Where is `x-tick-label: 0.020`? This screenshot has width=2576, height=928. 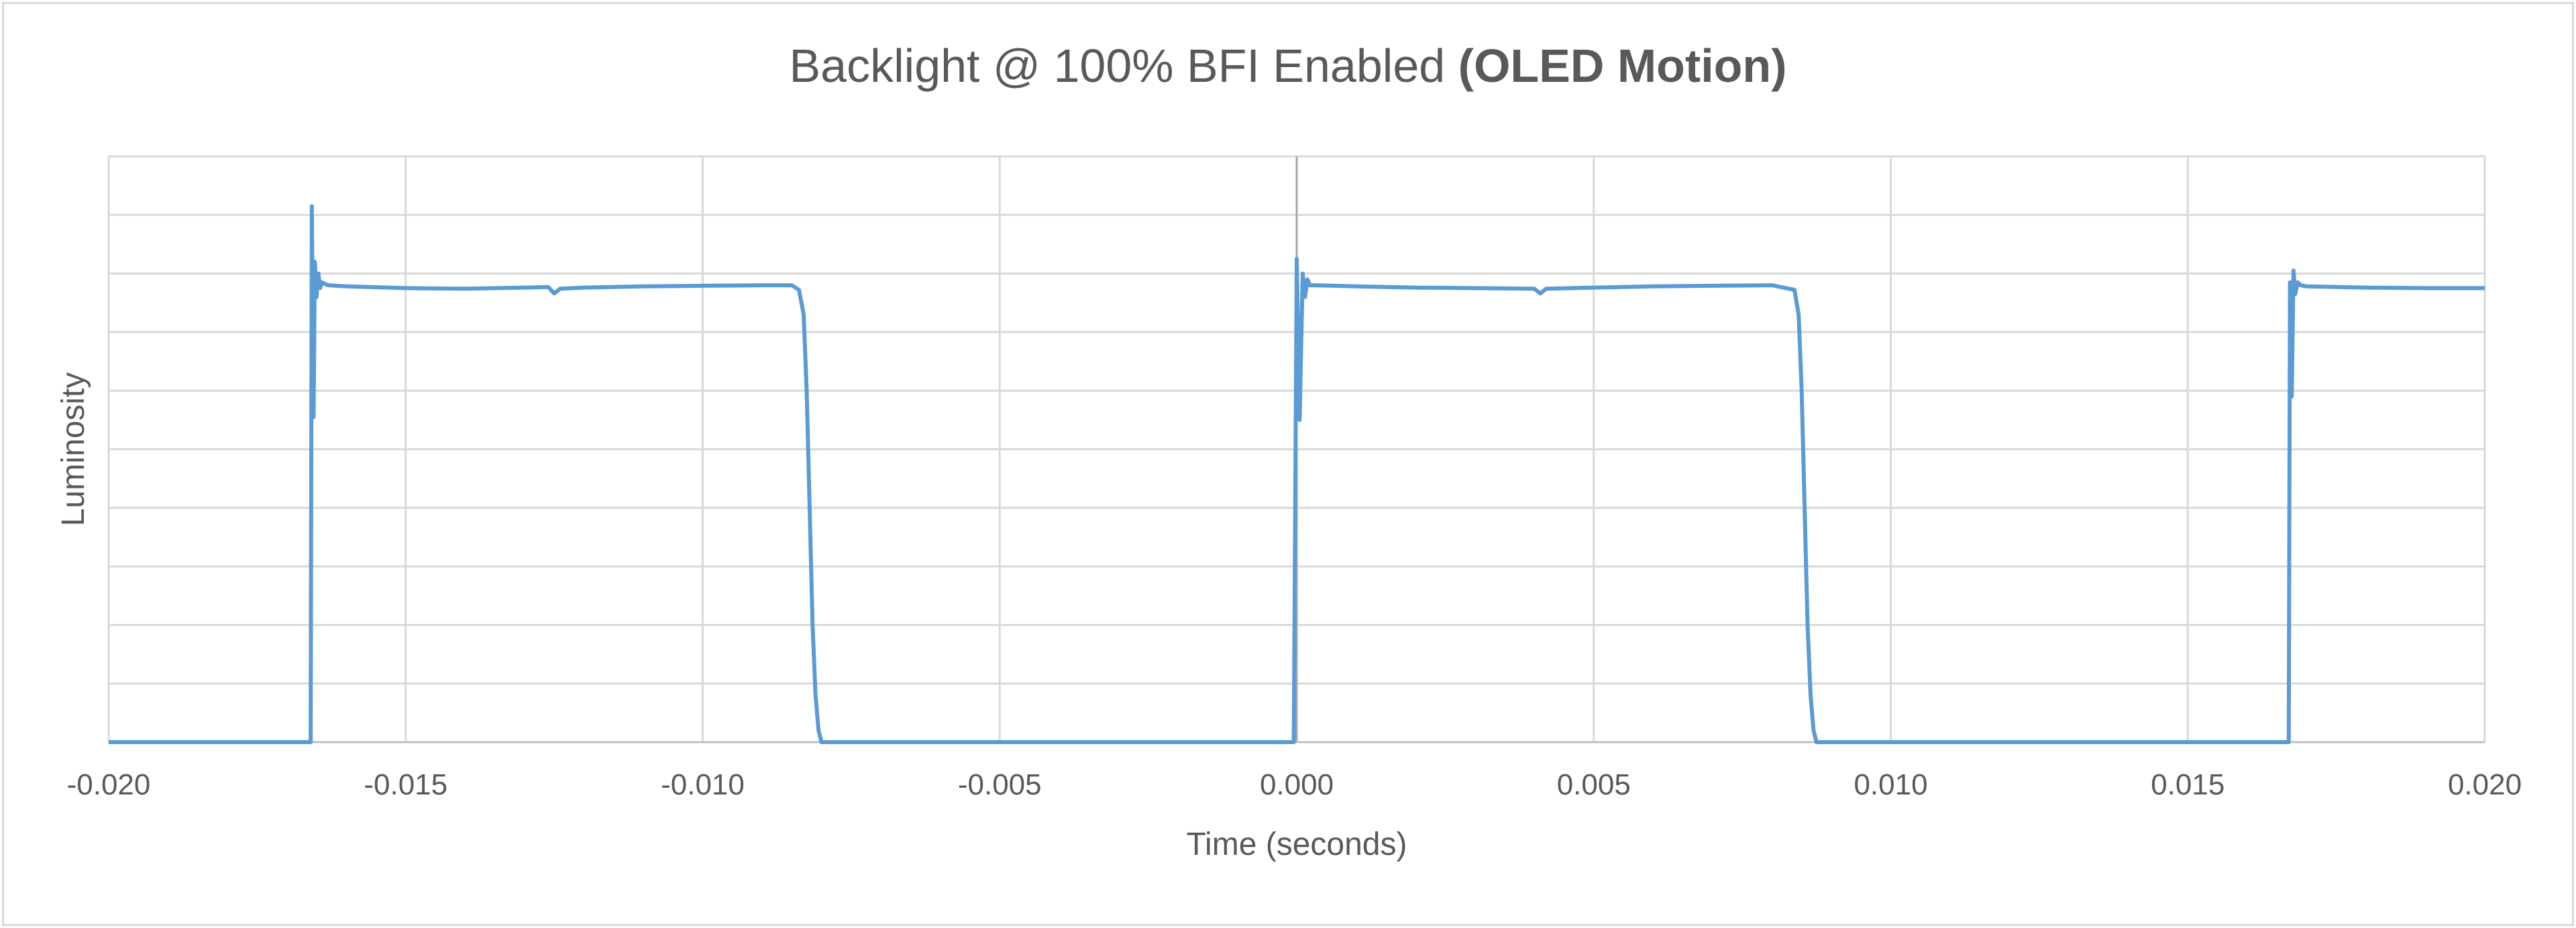 x-tick-label: 0.020 is located at coordinates (2485, 784).